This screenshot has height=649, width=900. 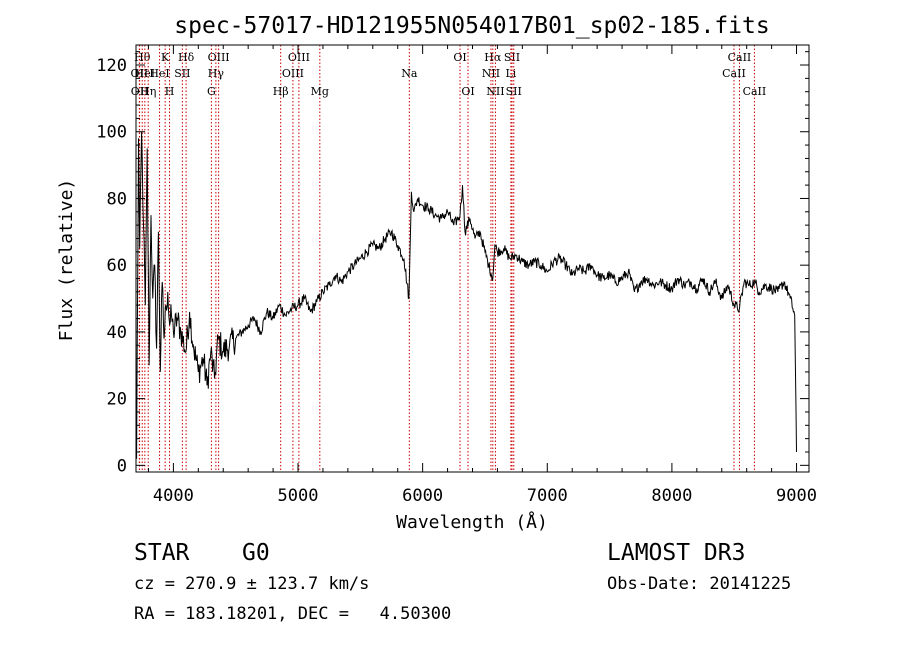 What do you see at coordinates (117, 199) in the screenshot?
I see `y-tick-label: 80` at bounding box center [117, 199].